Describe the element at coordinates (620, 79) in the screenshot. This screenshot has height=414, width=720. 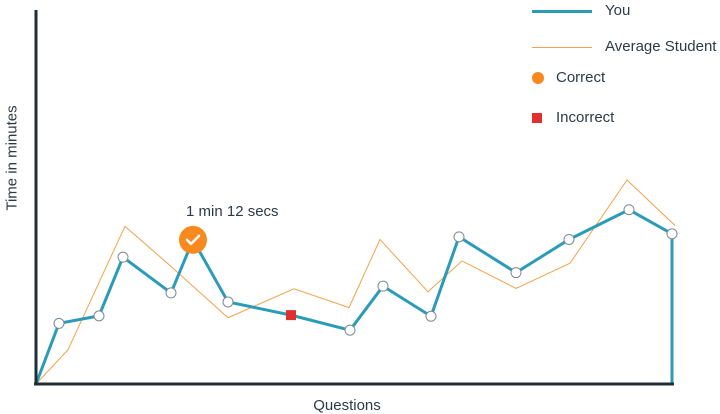
I see `legend-item-correct: Correct` at that location.